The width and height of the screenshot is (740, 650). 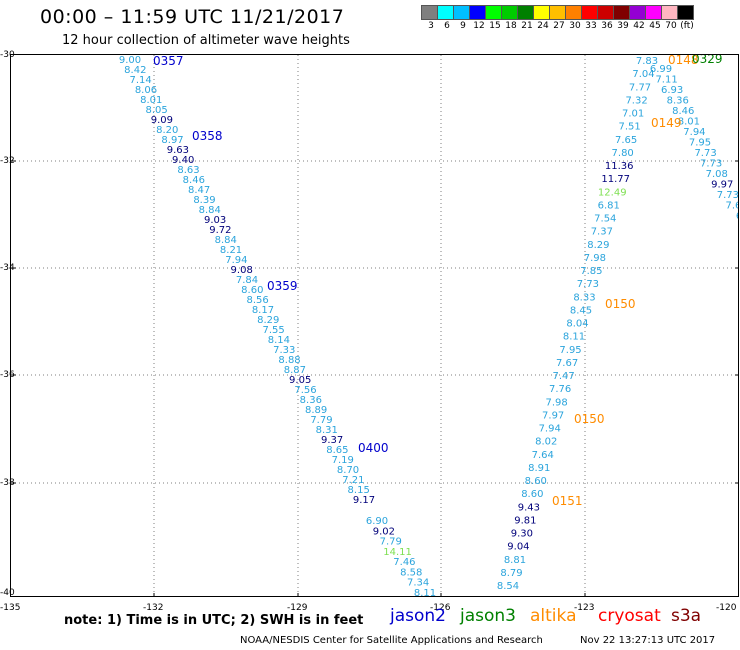 What do you see at coordinates (629, 616) in the screenshot?
I see `legend-cryosat: cryosat` at bounding box center [629, 616].